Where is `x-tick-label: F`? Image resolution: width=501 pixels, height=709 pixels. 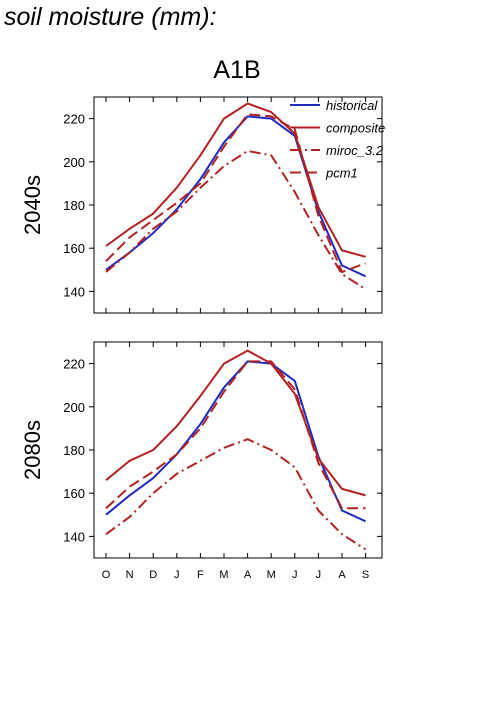 x-tick-label: F is located at coordinates (200, 575).